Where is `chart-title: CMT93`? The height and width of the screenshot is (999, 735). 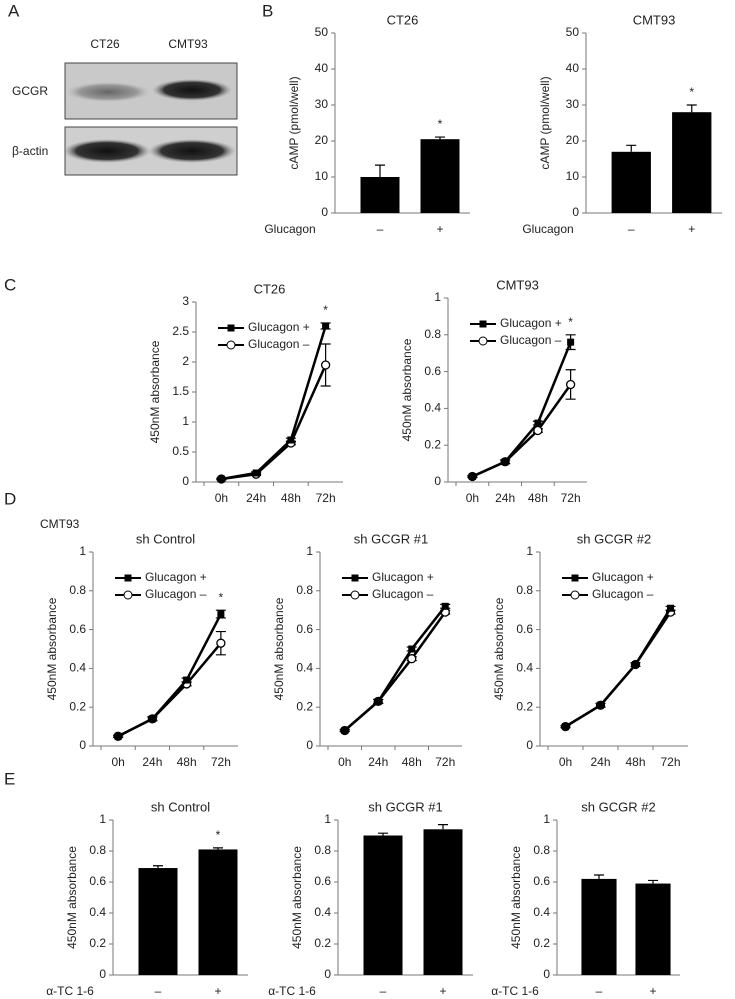
chart-title: CMT93 is located at coordinates (517, 284).